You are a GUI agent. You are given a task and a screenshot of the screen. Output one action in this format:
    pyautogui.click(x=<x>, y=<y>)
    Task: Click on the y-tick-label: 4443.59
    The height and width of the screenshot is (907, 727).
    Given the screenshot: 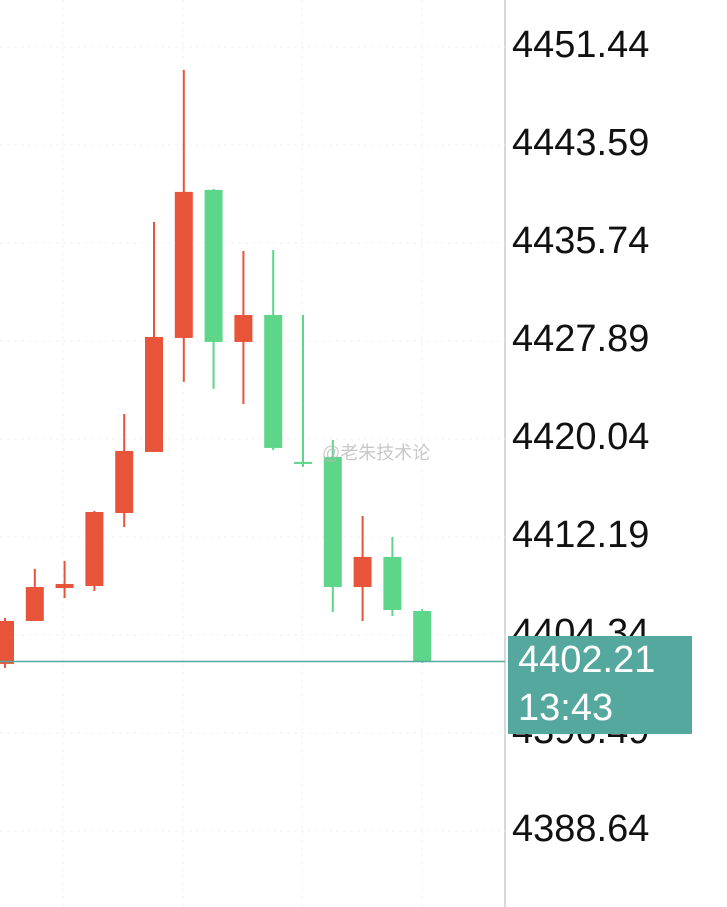 What is the action you would take?
    pyautogui.click(x=580, y=143)
    